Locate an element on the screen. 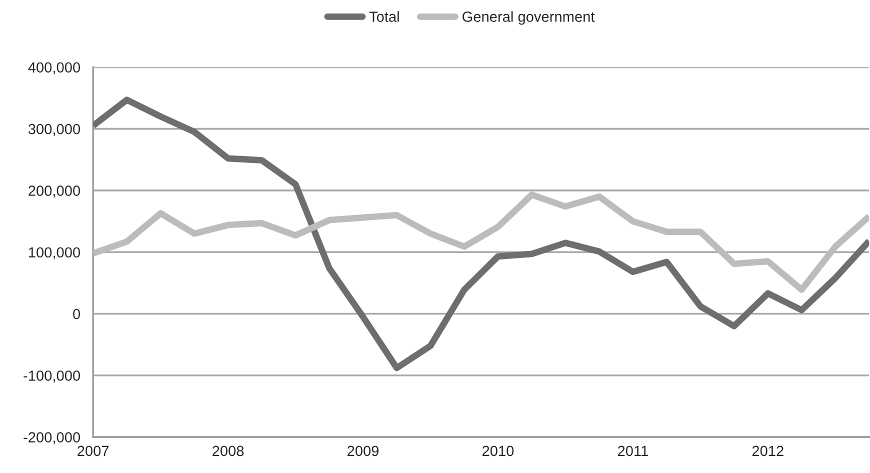  x-tick-label: 2007 is located at coordinates (93, 451).